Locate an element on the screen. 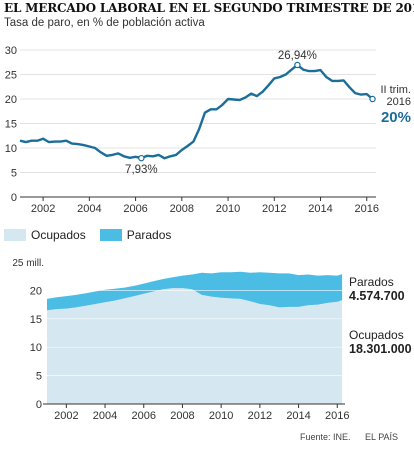 Image resolution: width=414 pixels, height=449 pixels. area-y-tick-label-20: 20 is located at coordinates (36, 291).